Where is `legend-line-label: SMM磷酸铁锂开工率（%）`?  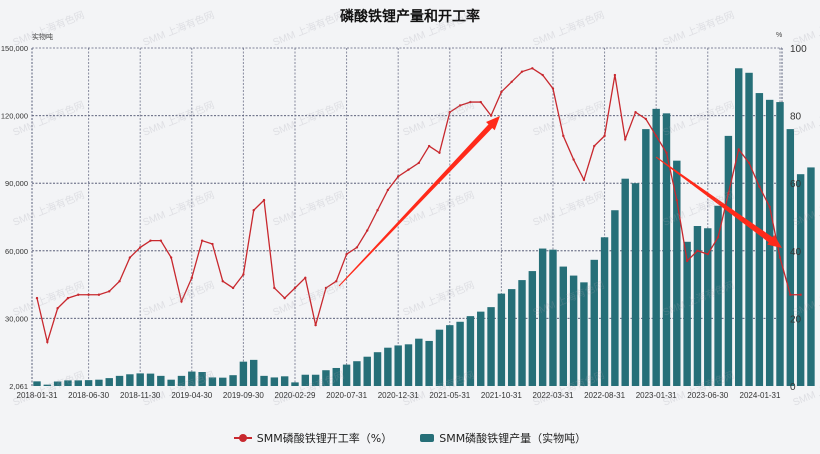 legend-line-label: SMM磷酸铁锂开工率（%） is located at coordinates (324, 438).